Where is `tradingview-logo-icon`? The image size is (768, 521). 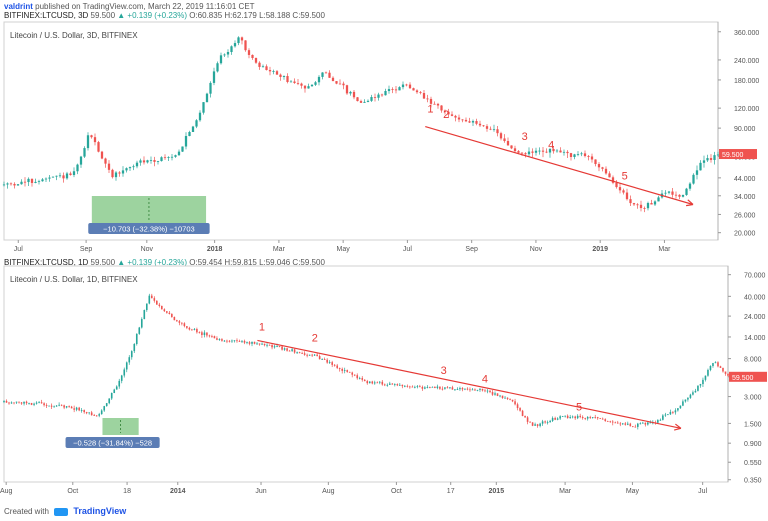 tradingview-logo-icon is located at coordinates (61, 511).